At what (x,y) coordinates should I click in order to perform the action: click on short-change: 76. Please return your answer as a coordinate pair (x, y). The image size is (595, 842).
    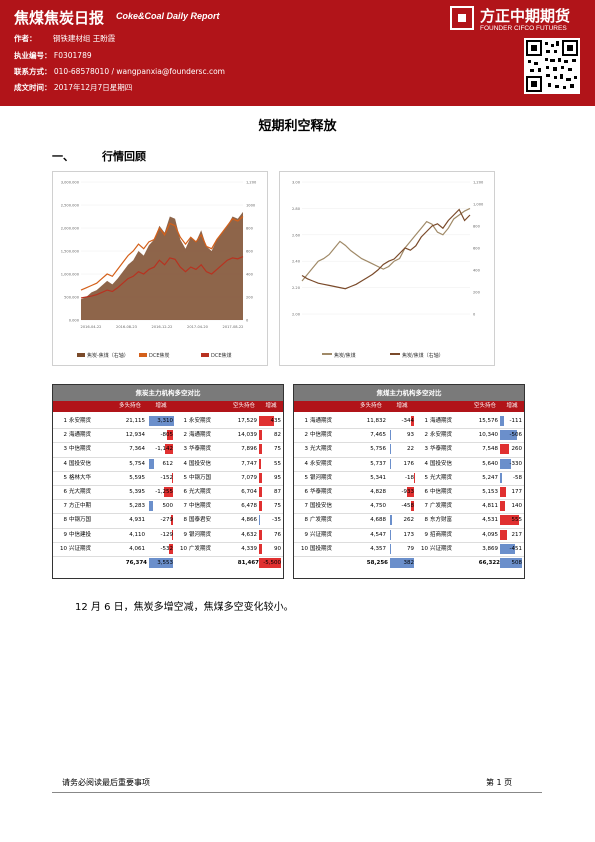
    Looking at the image, I should click on (277, 534).